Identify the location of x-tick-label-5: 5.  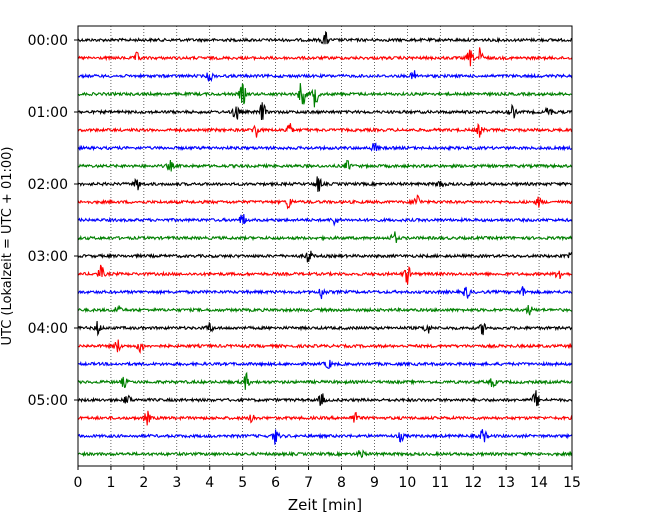
(242, 483).